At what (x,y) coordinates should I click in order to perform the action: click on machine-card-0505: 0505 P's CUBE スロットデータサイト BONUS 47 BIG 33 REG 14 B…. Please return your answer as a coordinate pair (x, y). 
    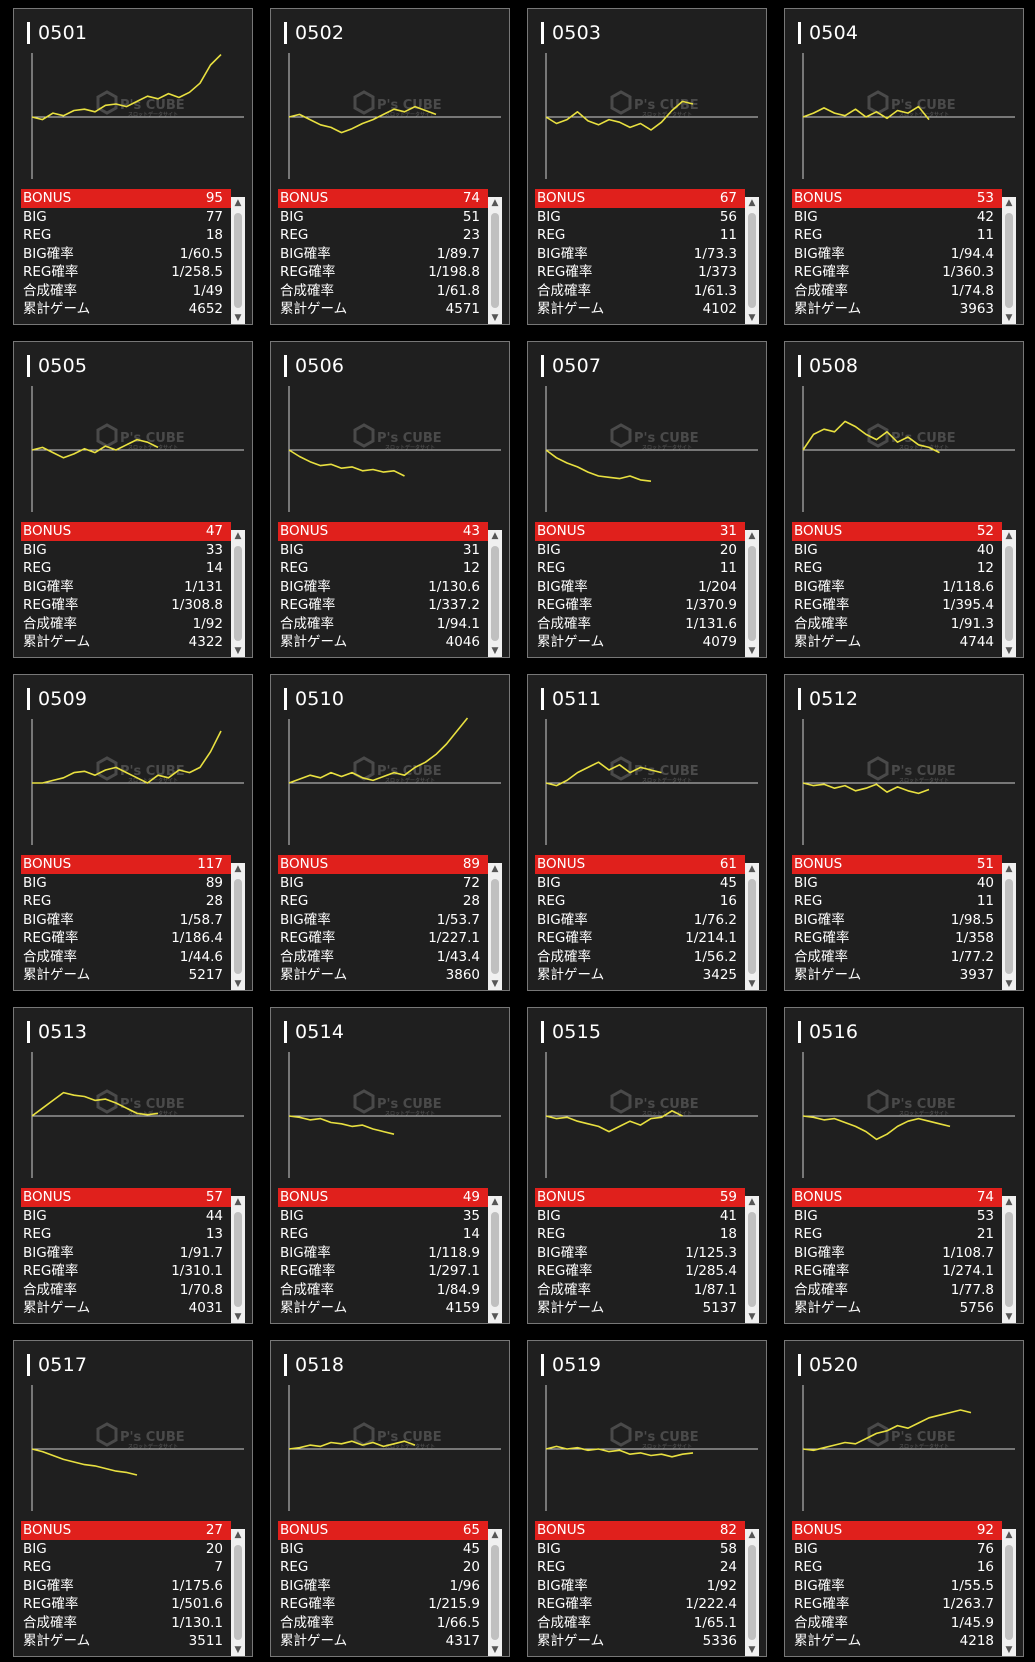
    Looking at the image, I should click on (133, 499).